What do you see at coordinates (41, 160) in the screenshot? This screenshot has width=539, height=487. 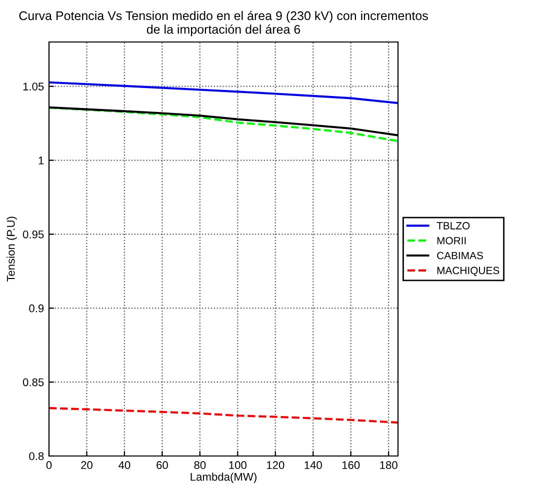 I see `y-tick-label: 1` at bounding box center [41, 160].